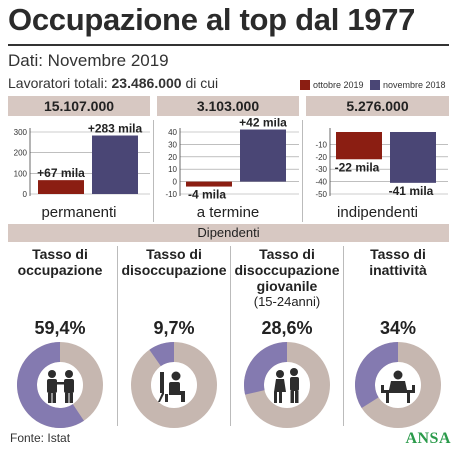 The height and width of the screenshot is (450, 457). Describe the element at coordinates (377, 212) in the screenshot. I see `category-label-indipendenti: indipendenti` at that location.